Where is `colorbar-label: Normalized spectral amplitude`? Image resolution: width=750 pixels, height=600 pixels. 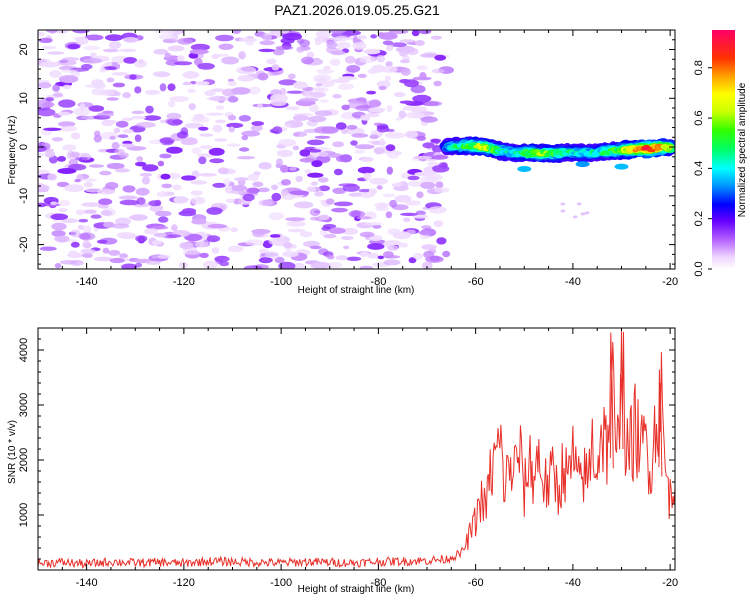
colorbar-label: Normalized spectral amplitude is located at coordinates (742, 149).